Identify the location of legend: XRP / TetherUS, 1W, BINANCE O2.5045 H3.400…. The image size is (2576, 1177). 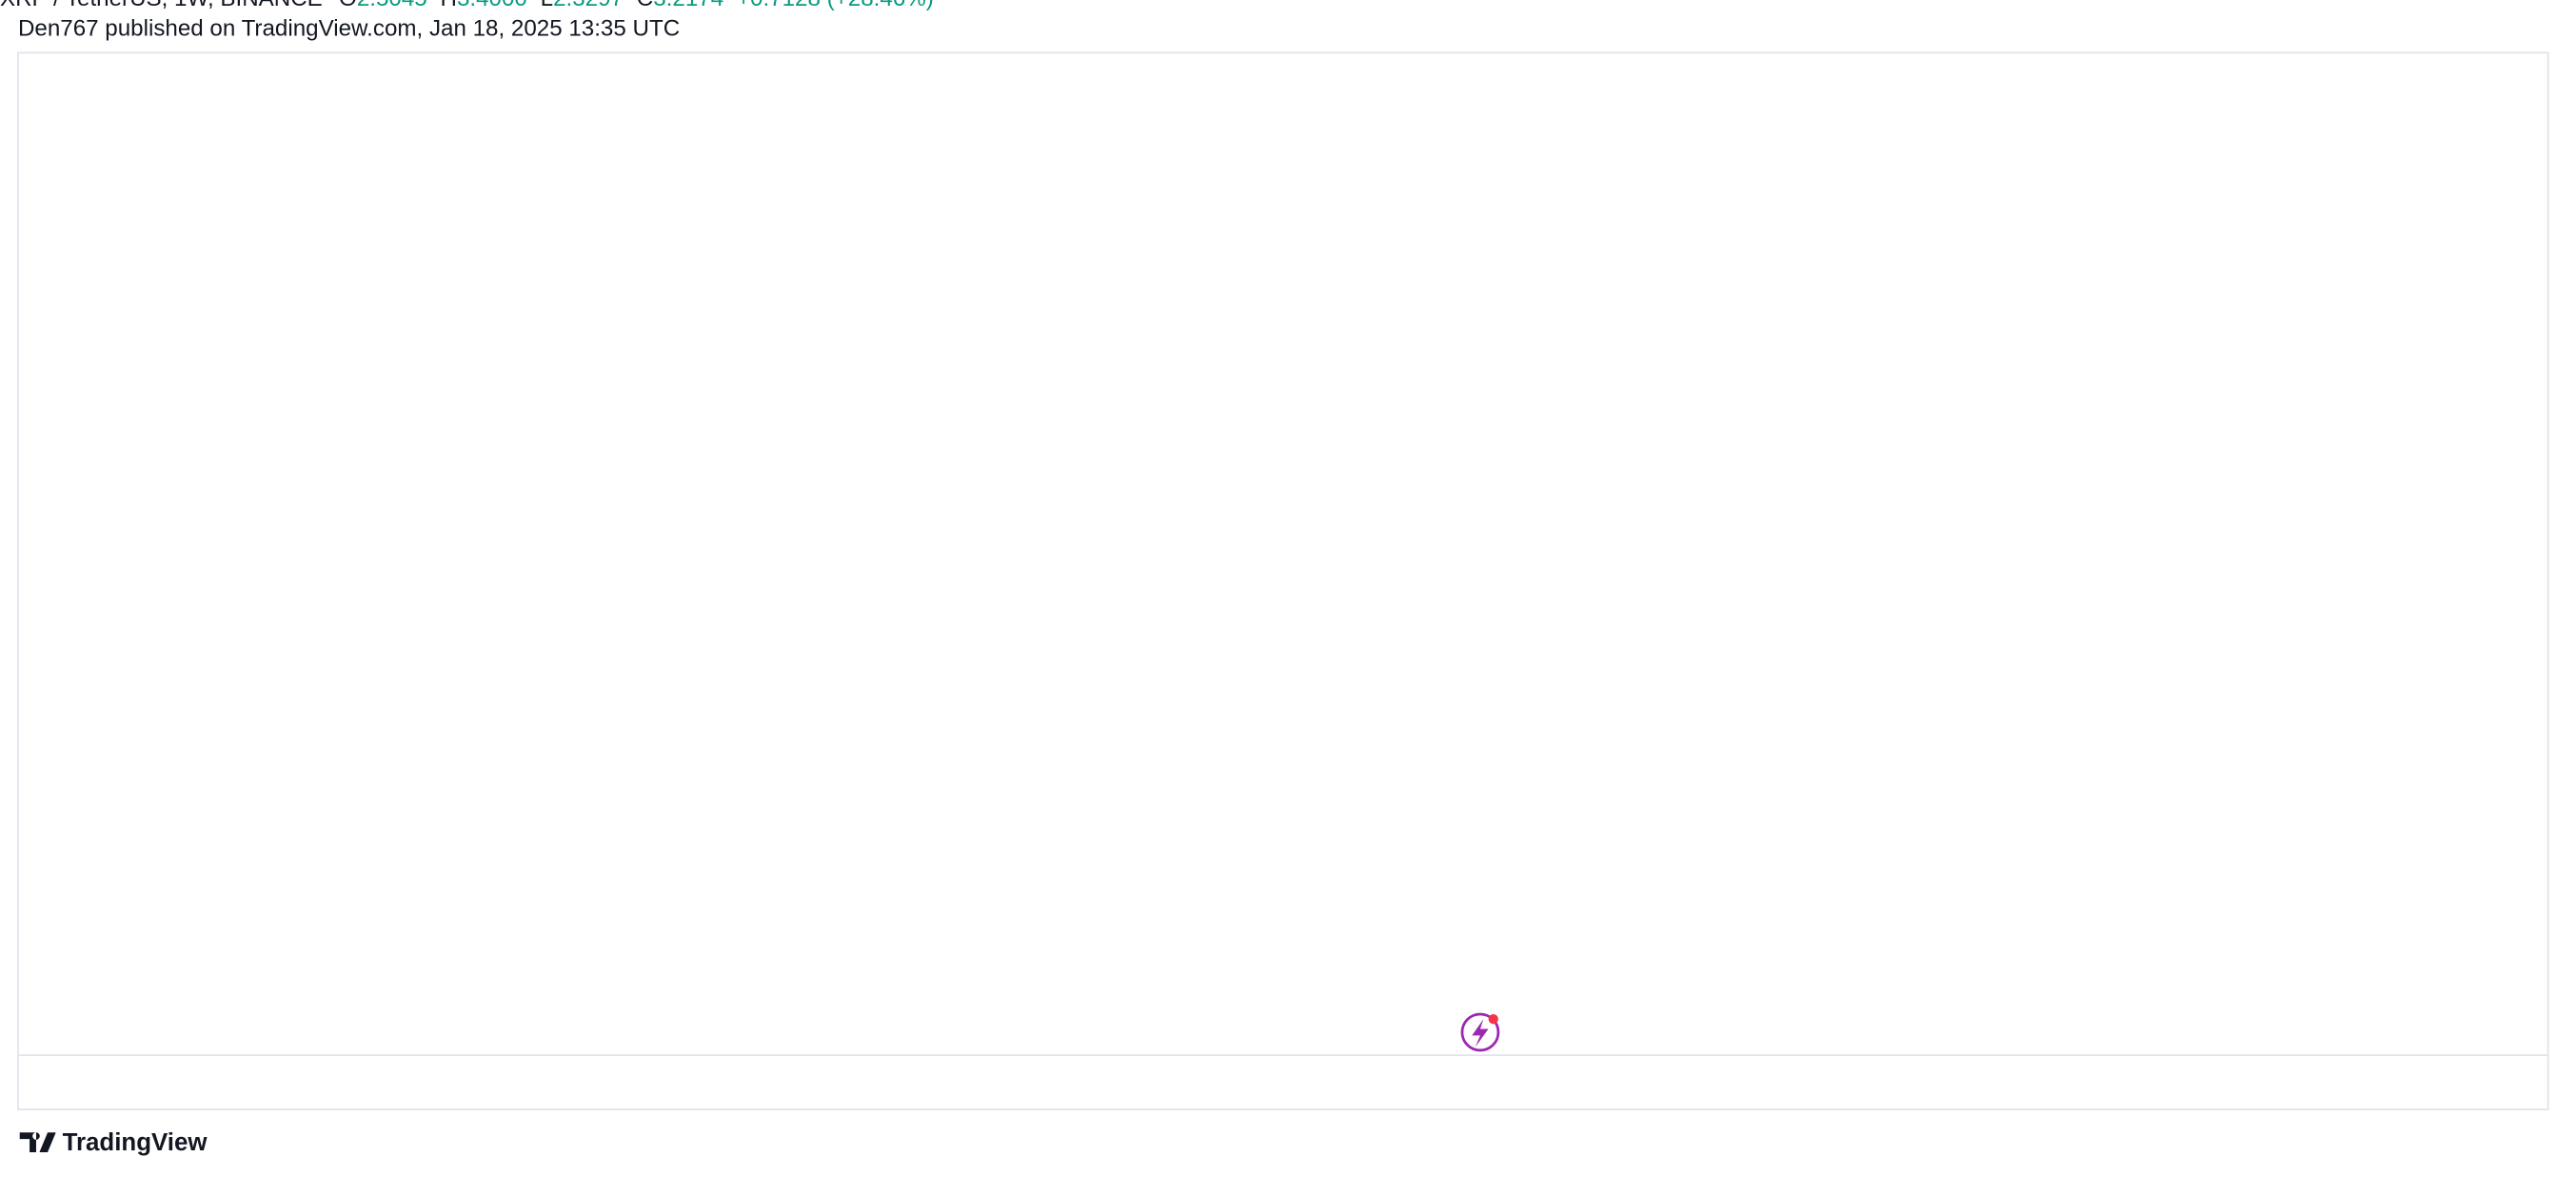
(467, 6).